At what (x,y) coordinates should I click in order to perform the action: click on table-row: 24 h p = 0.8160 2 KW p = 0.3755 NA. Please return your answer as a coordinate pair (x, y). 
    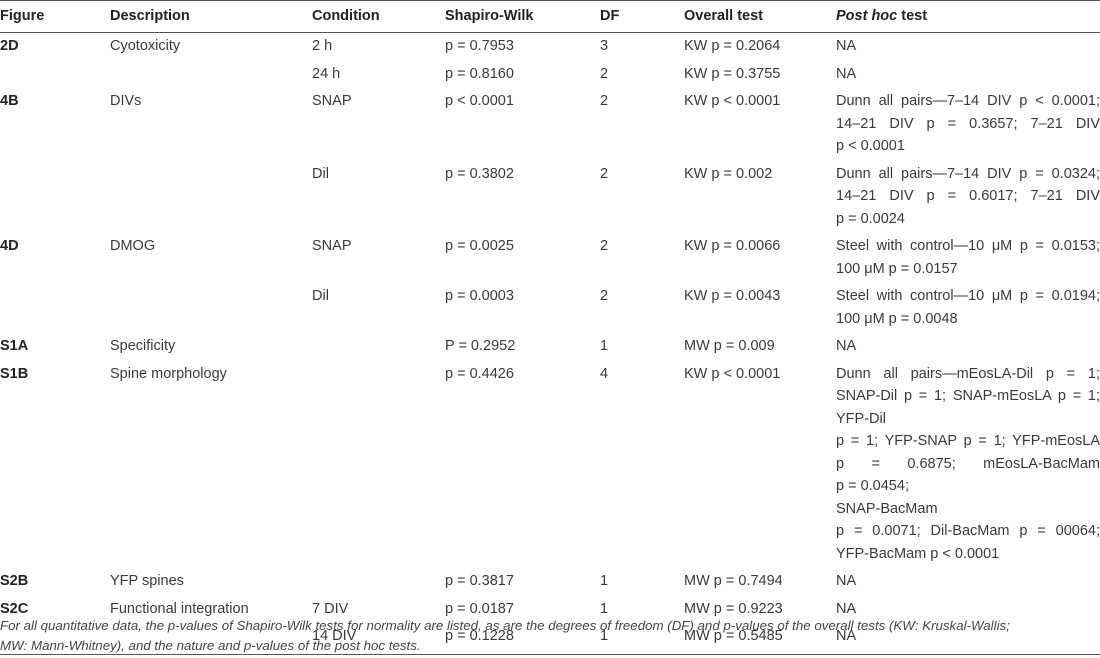
    Looking at the image, I should click on (550, 75).